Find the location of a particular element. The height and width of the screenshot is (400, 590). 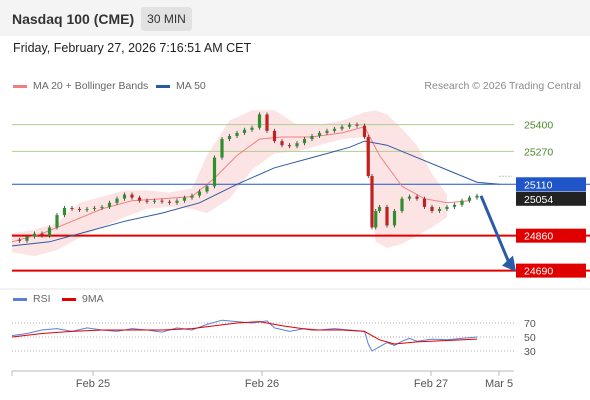

forecast-arrow-head is located at coordinates (509, 263).